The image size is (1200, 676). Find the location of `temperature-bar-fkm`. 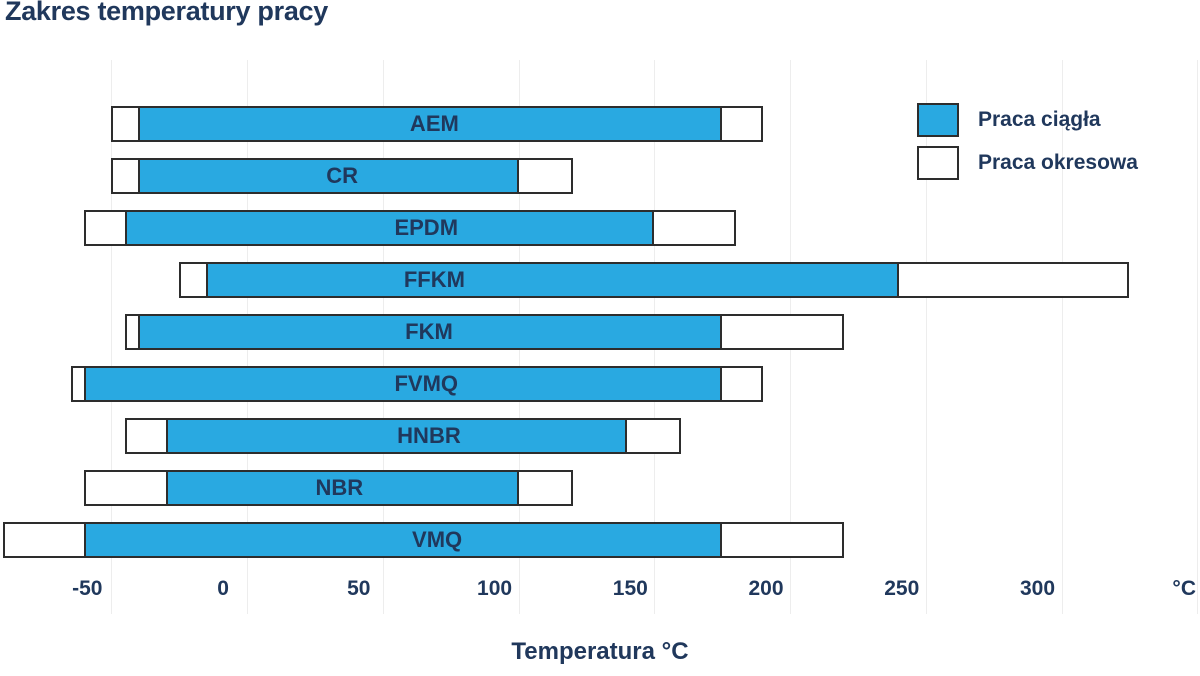

temperature-bar-fkm is located at coordinates (484, 332).